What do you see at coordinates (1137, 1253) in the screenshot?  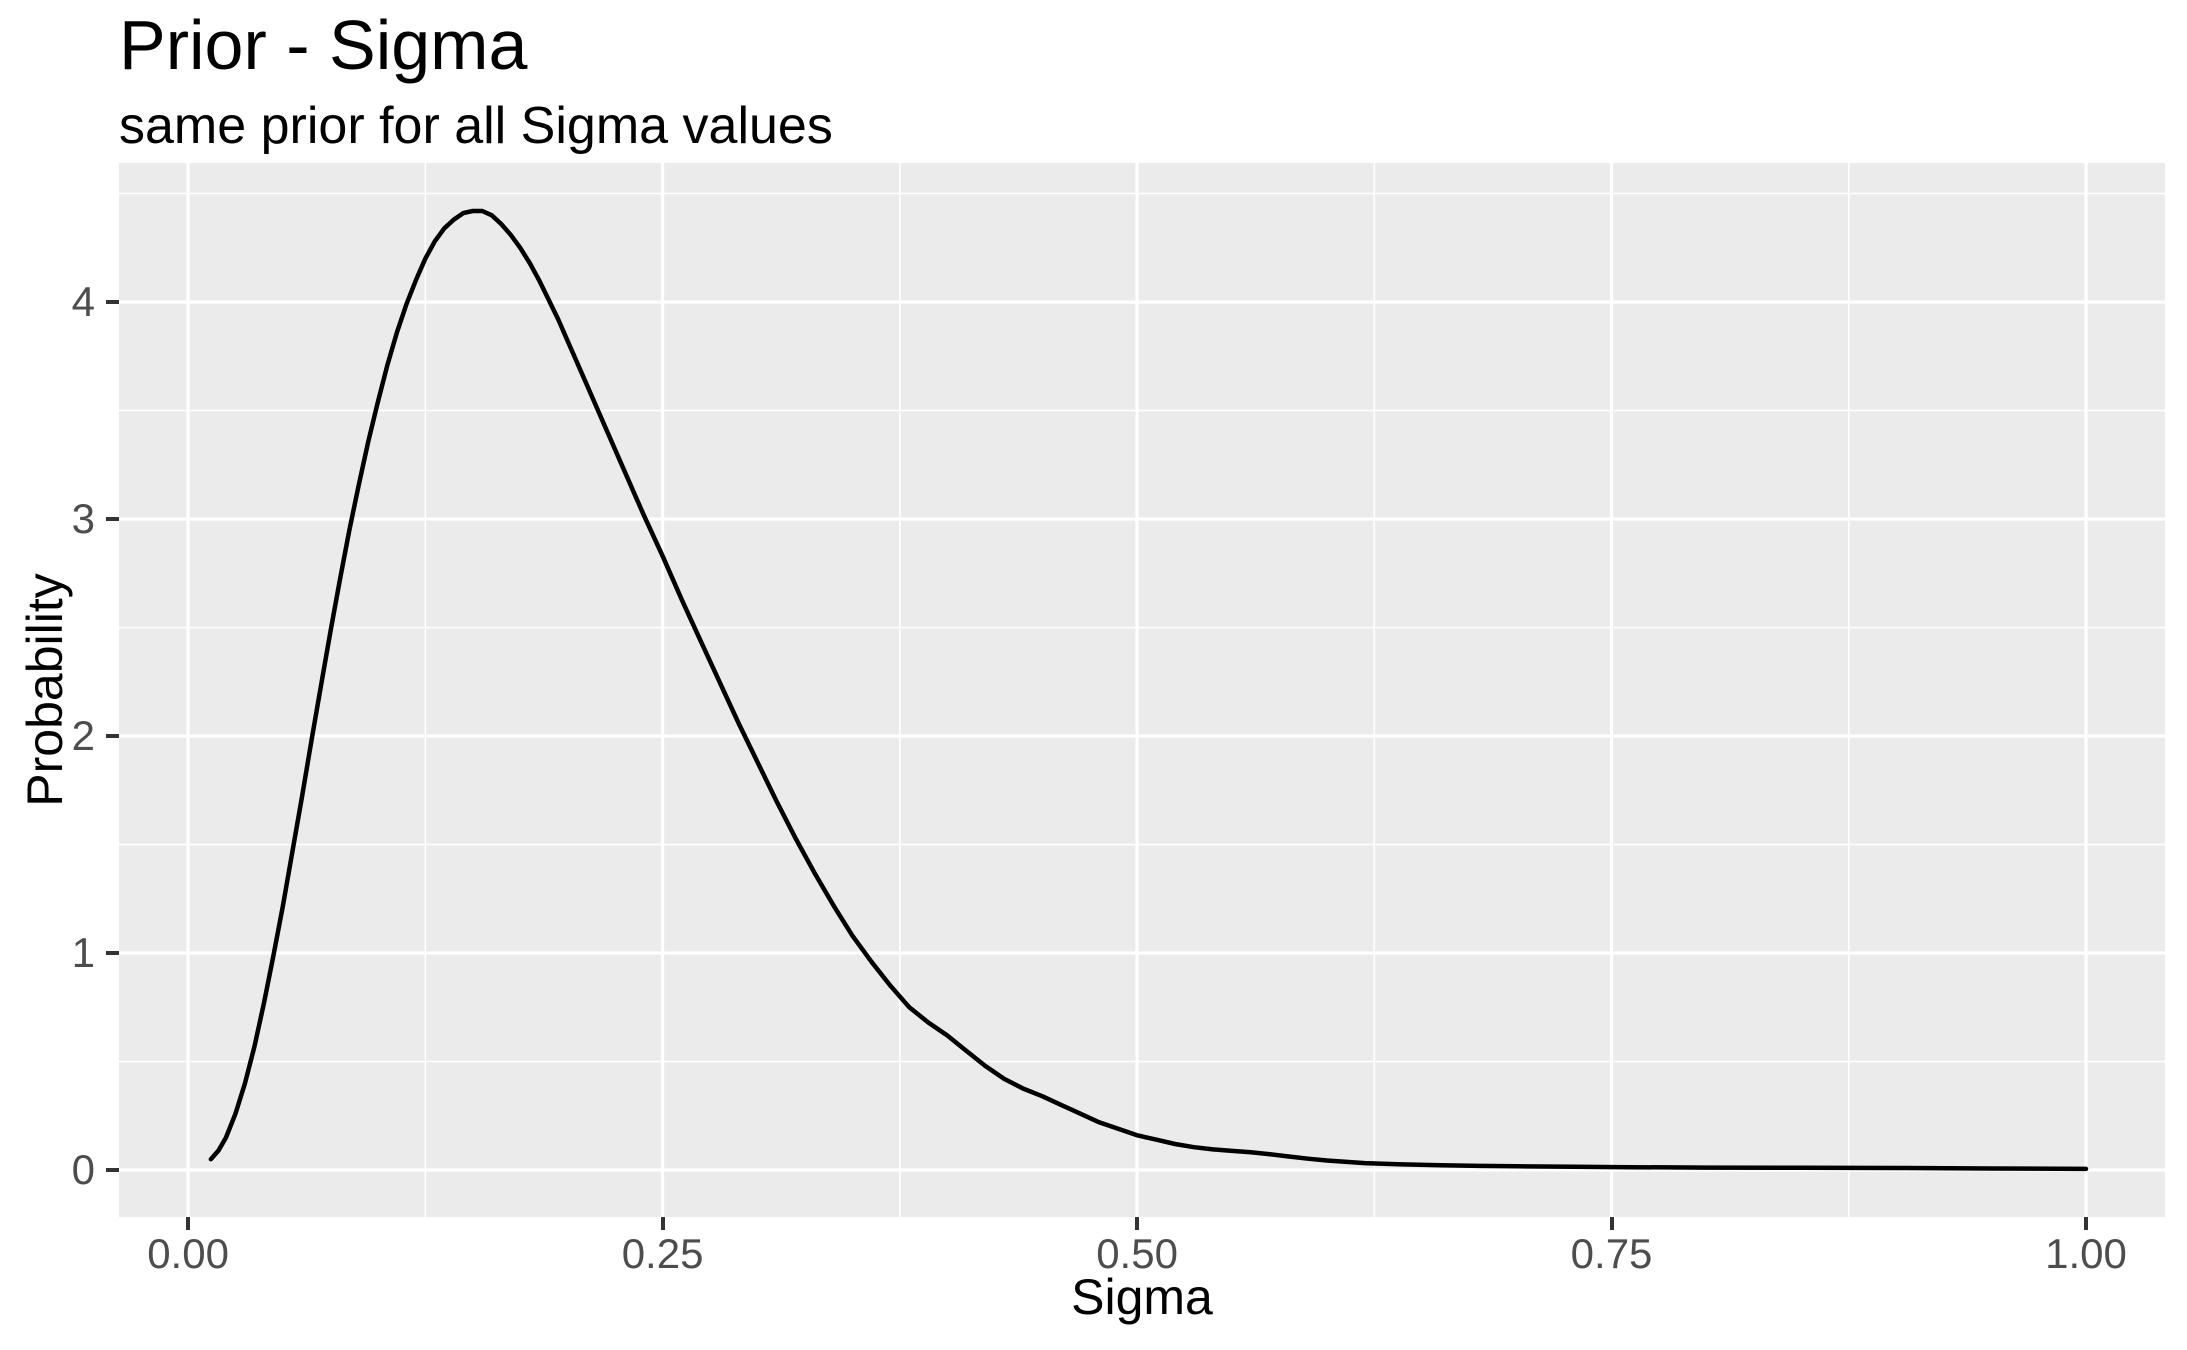 I see `x-tick-label: 0.50` at bounding box center [1137, 1253].